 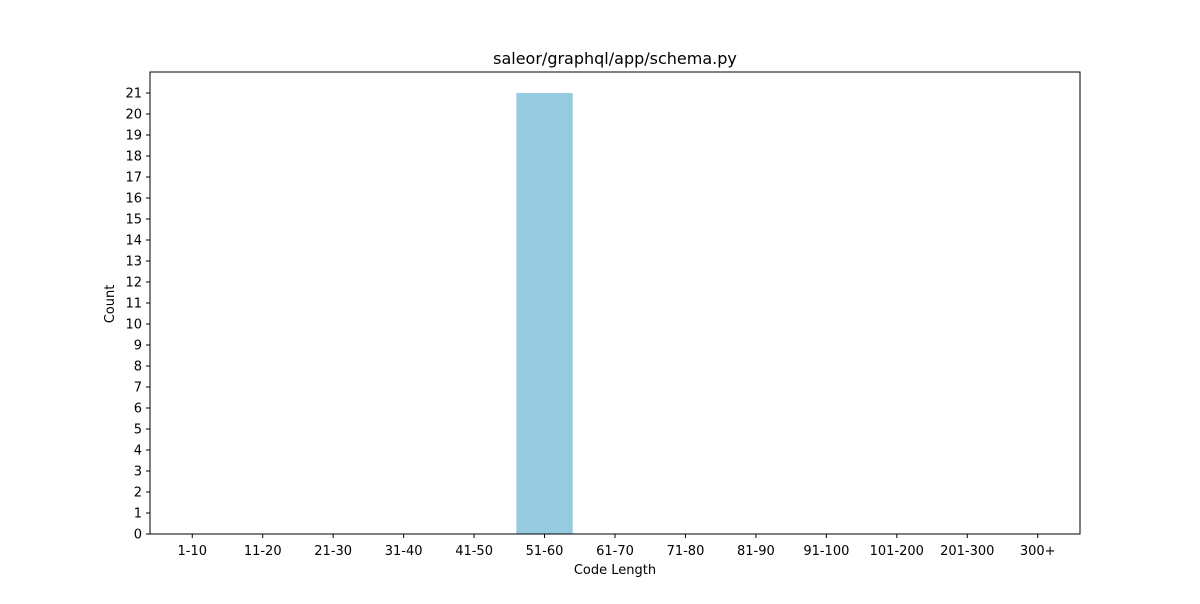 I want to click on y-tick-label: 10, so click(x=133, y=325).